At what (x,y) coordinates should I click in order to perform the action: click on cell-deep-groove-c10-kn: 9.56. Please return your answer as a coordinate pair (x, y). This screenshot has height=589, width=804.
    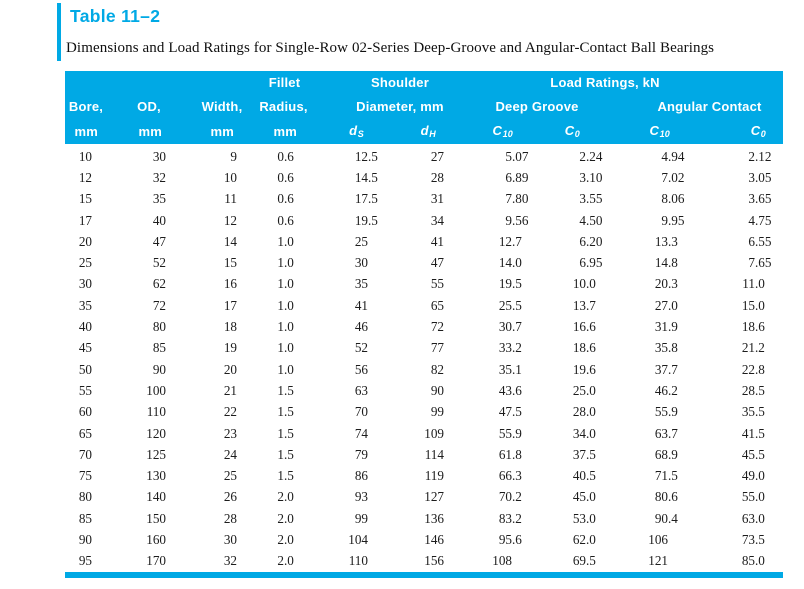
    Looking at the image, I should click on (517, 220).